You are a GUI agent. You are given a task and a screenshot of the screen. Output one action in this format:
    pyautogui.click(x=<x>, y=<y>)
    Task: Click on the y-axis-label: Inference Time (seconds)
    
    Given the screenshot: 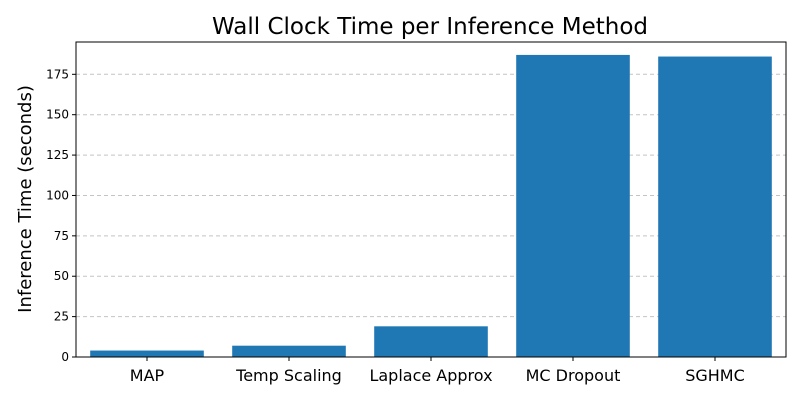 What is the action you would take?
    pyautogui.click(x=25, y=199)
    